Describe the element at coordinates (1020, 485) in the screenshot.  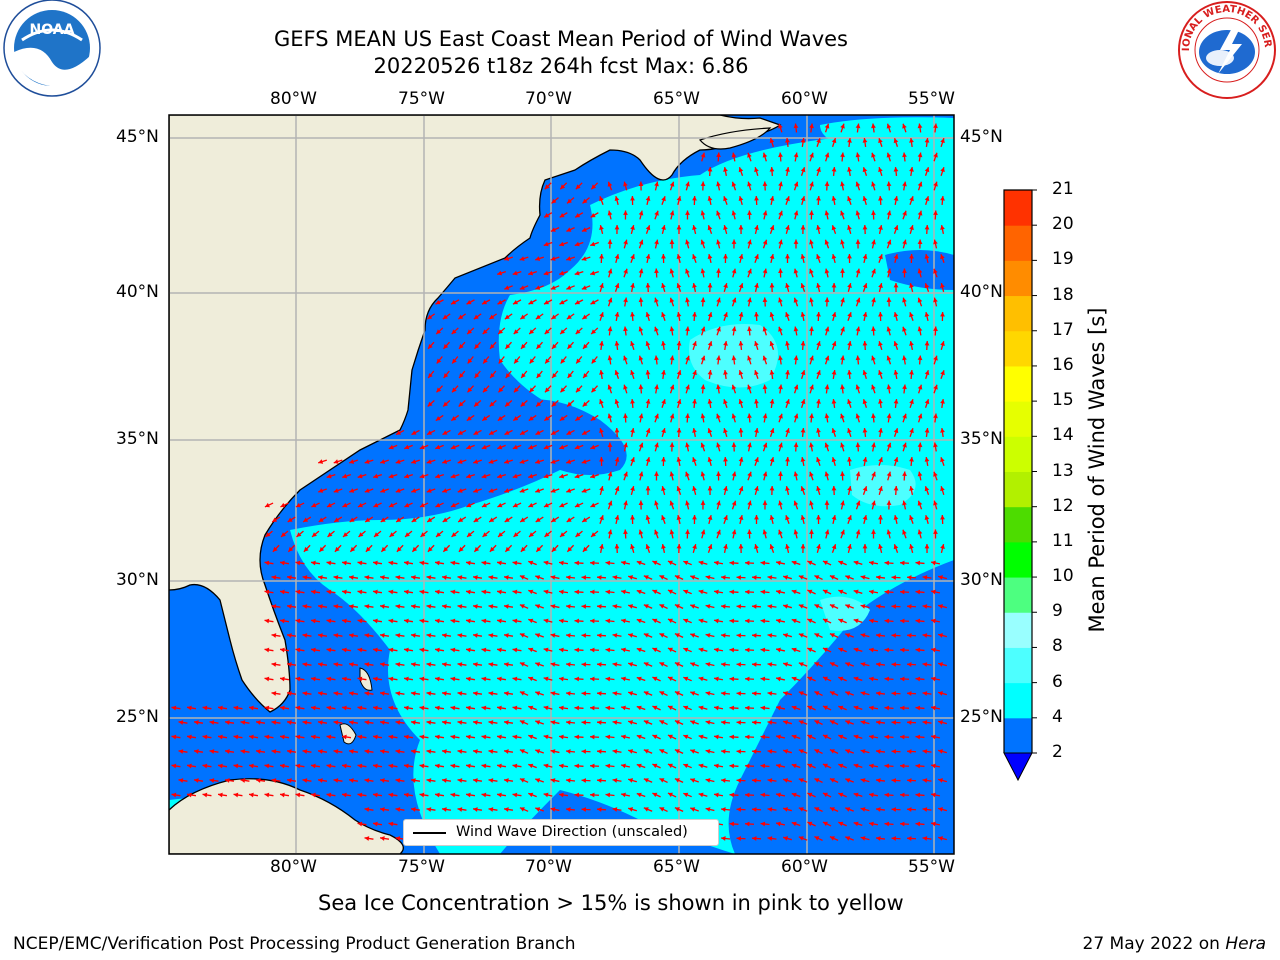
I see `colorbar` at that location.